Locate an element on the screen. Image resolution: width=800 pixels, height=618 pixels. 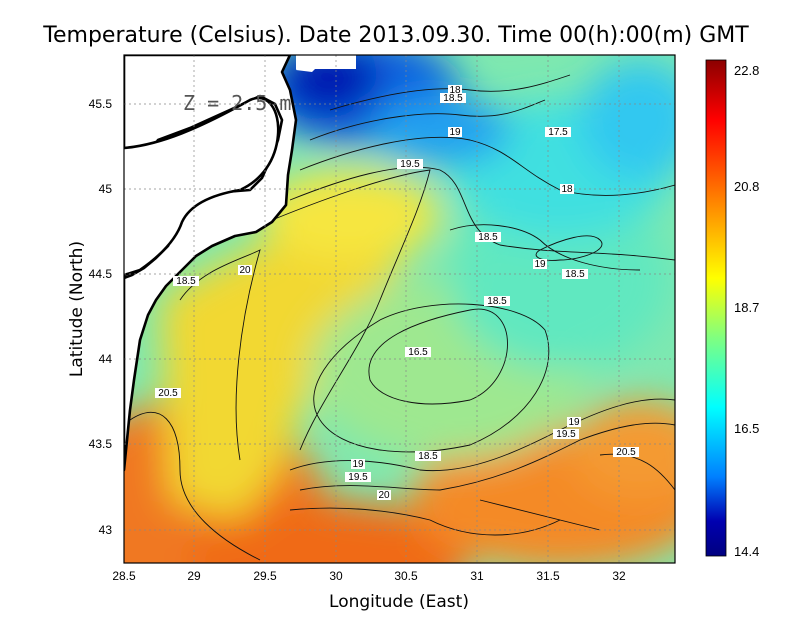
x-tick-label: 31 is located at coordinates (477, 576).